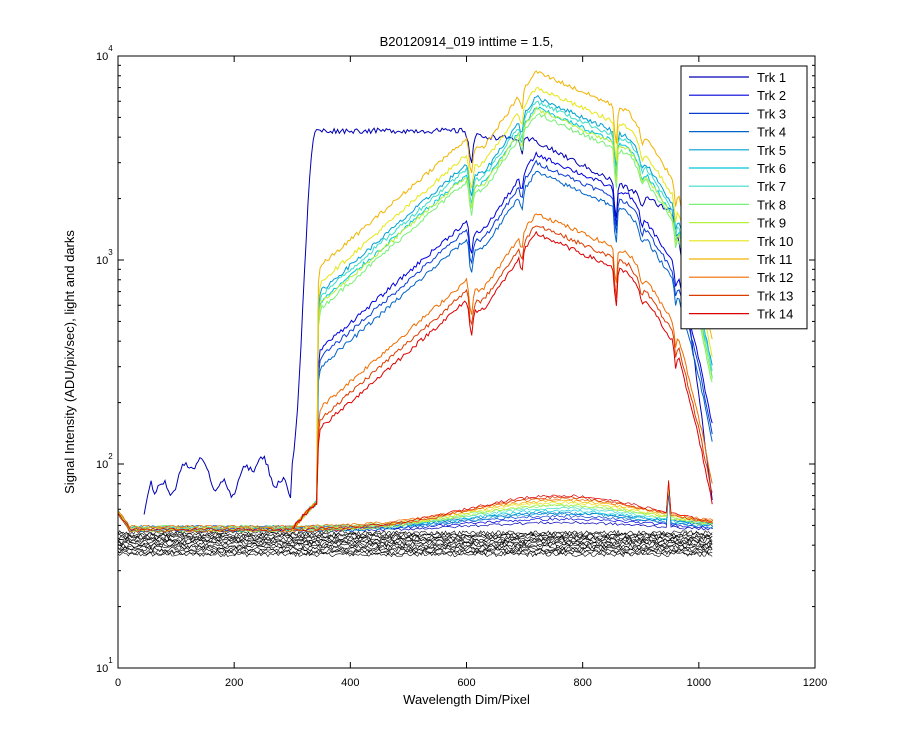 Image resolution: width=900 pixels, height=750 pixels. What do you see at coordinates (771, 132) in the screenshot?
I see `legend-label: Trk 4` at bounding box center [771, 132].